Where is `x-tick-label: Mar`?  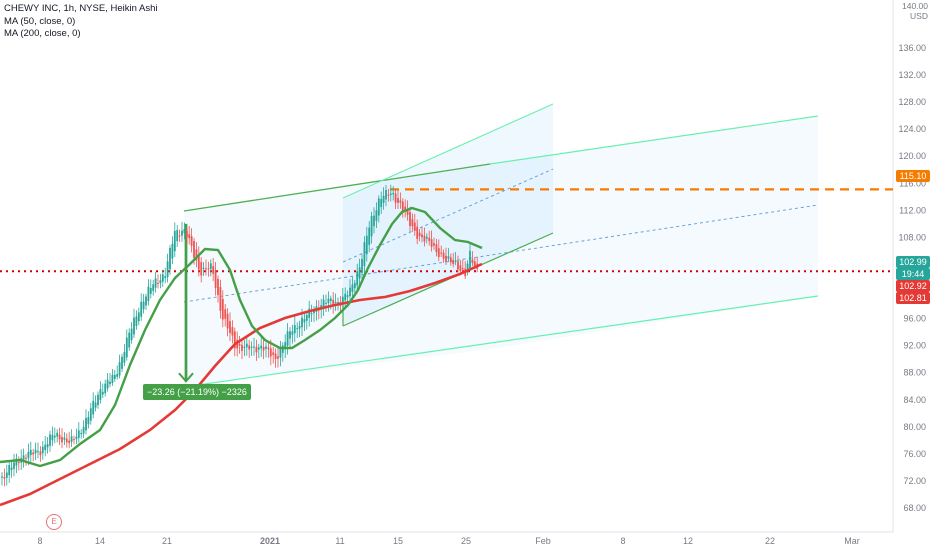 x-tick-label: Mar is located at coordinates (852, 541).